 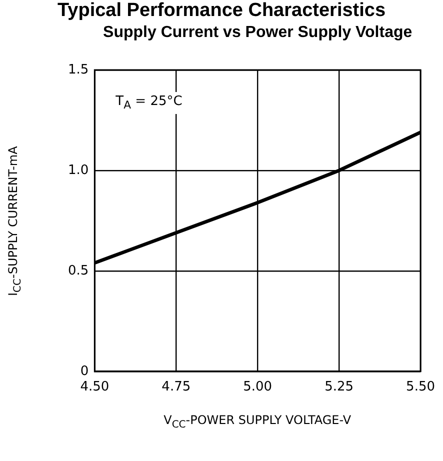 What do you see at coordinates (78, 70) in the screenshot?
I see `y-tick-label: 1.5` at bounding box center [78, 70].